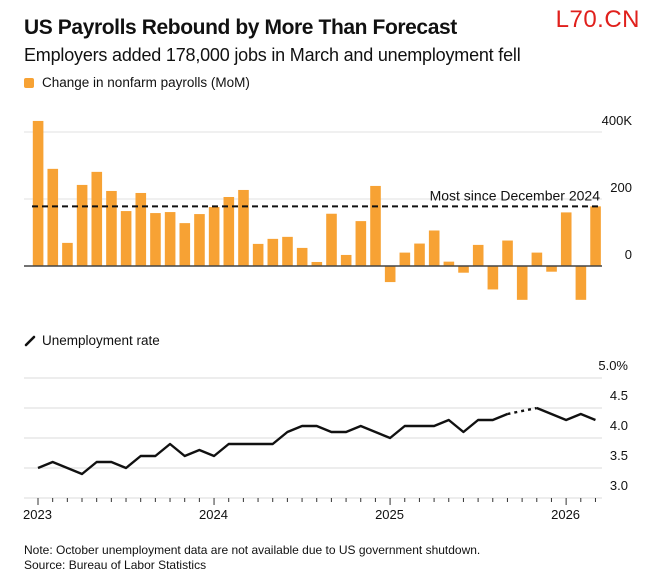 Image resolution: width=658 pixels, height=583 pixels. Describe the element at coordinates (389, 514) in the screenshot. I see `x-tick-label: 2025` at that location.